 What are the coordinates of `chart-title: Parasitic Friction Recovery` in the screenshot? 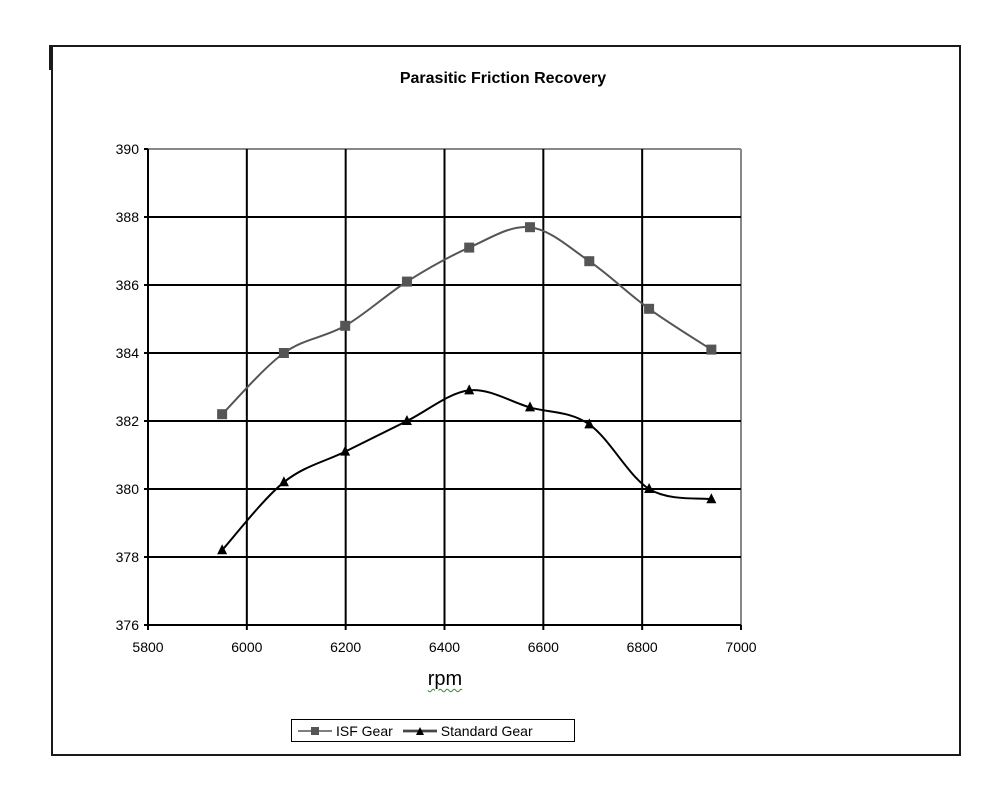 It's located at (503, 78).